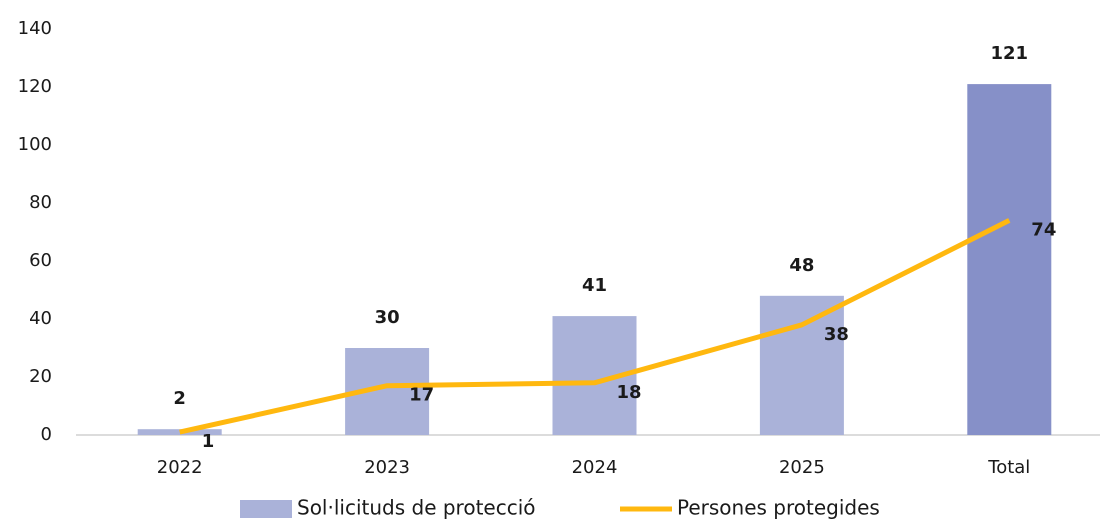 This screenshot has height=521, width=1106. Describe the element at coordinates (208, 441) in the screenshot. I see `data-label: 1` at that location.